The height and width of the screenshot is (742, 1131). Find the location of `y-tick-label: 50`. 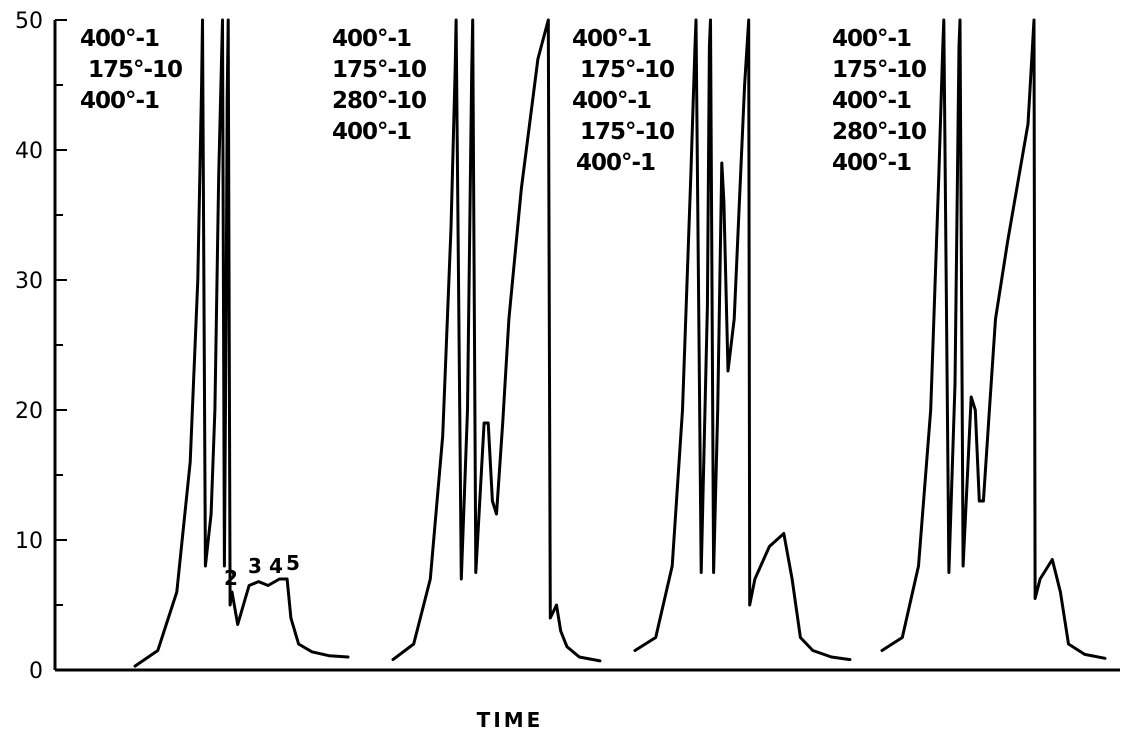

y-tick-label: 50 is located at coordinates (29, 21).